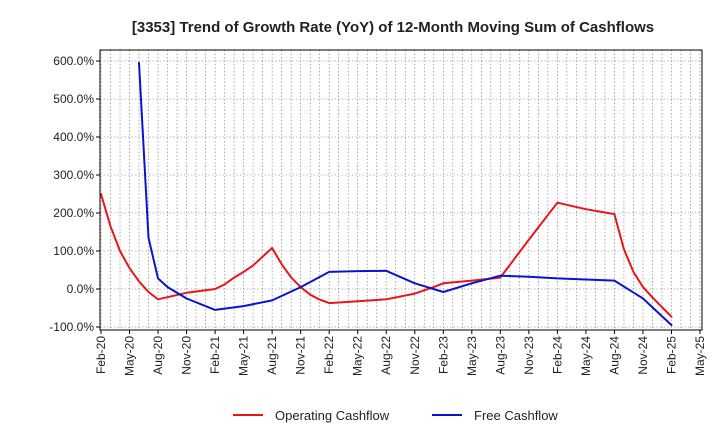 This screenshot has height=445, width=720. I want to click on x-tick-label: Aug-21, so click(272, 355).